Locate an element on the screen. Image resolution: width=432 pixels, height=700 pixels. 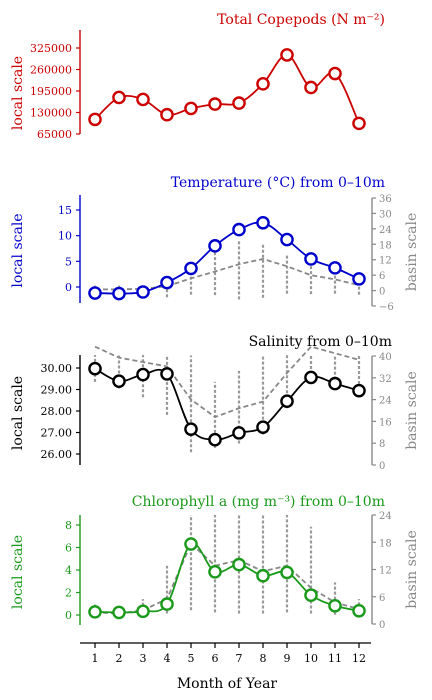
y-tick-label: 2 is located at coordinates (68, 593).